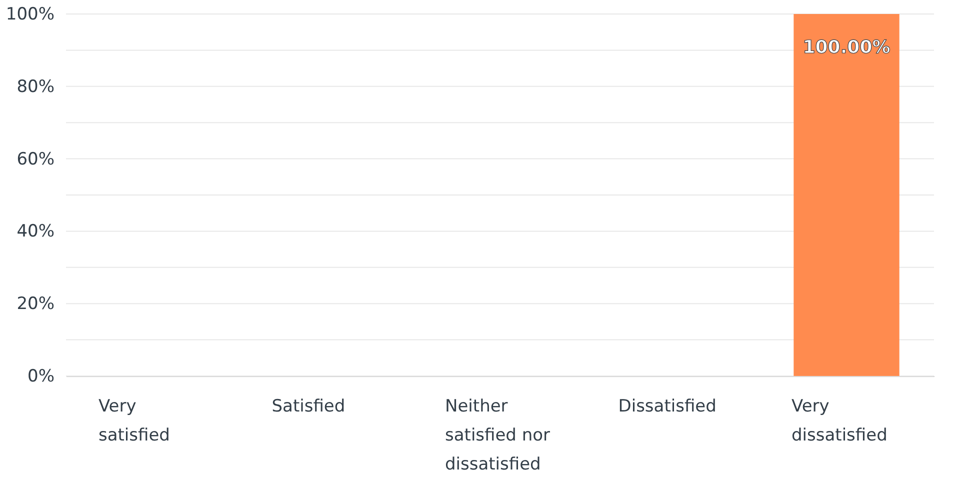 This screenshot has width=973, height=478. I want to click on y-tick-label: 60%, so click(35, 159).